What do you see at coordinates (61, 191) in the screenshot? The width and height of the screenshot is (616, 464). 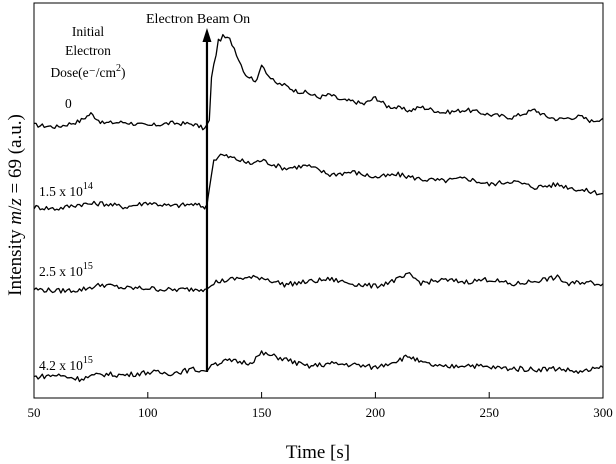 I see `series-label-1-base: 1.5 x 10` at bounding box center [61, 191].